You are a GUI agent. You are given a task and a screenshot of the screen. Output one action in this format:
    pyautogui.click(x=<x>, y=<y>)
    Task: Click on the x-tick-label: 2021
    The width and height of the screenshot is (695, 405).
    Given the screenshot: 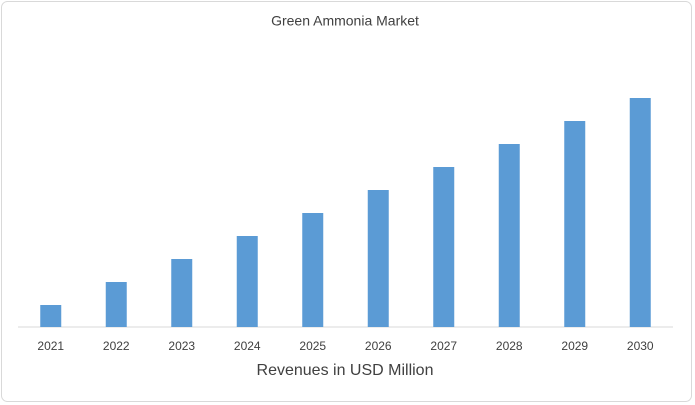 What is the action you would take?
    pyautogui.click(x=50, y=346)
    